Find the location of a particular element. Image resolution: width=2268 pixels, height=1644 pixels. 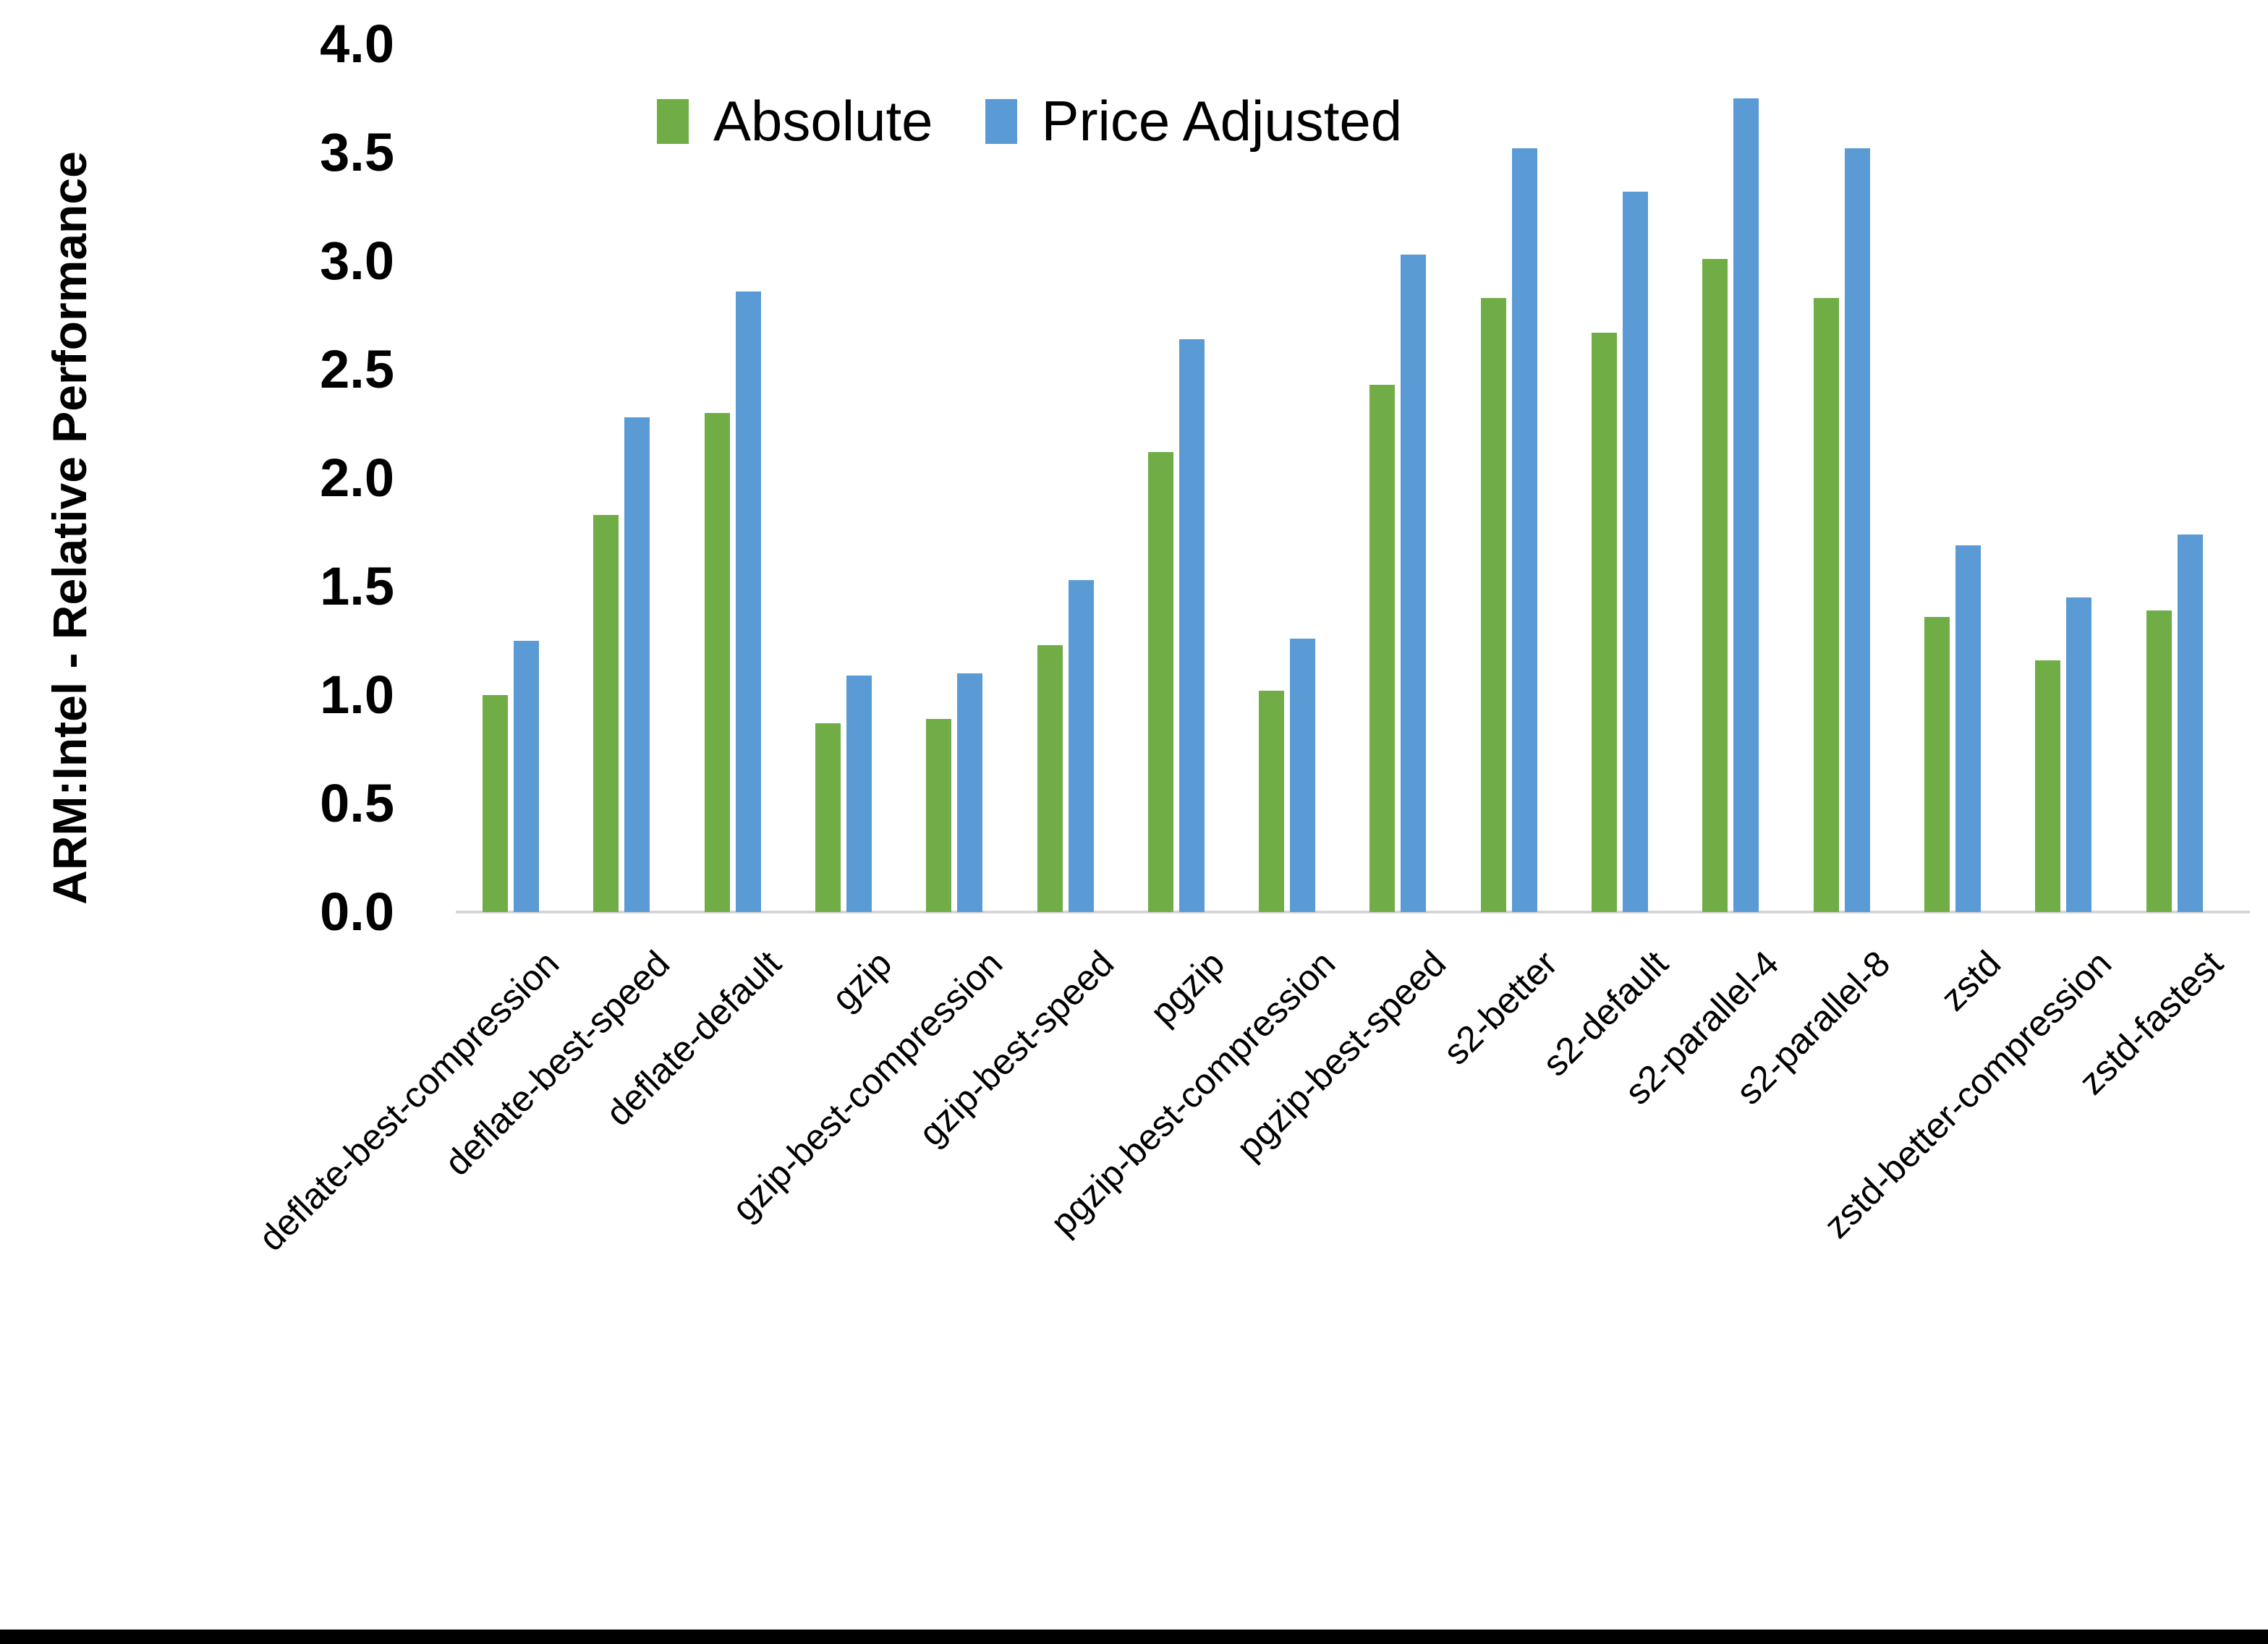

bar-price-adjusted-deflate-default is located at coordinates (748, 601).